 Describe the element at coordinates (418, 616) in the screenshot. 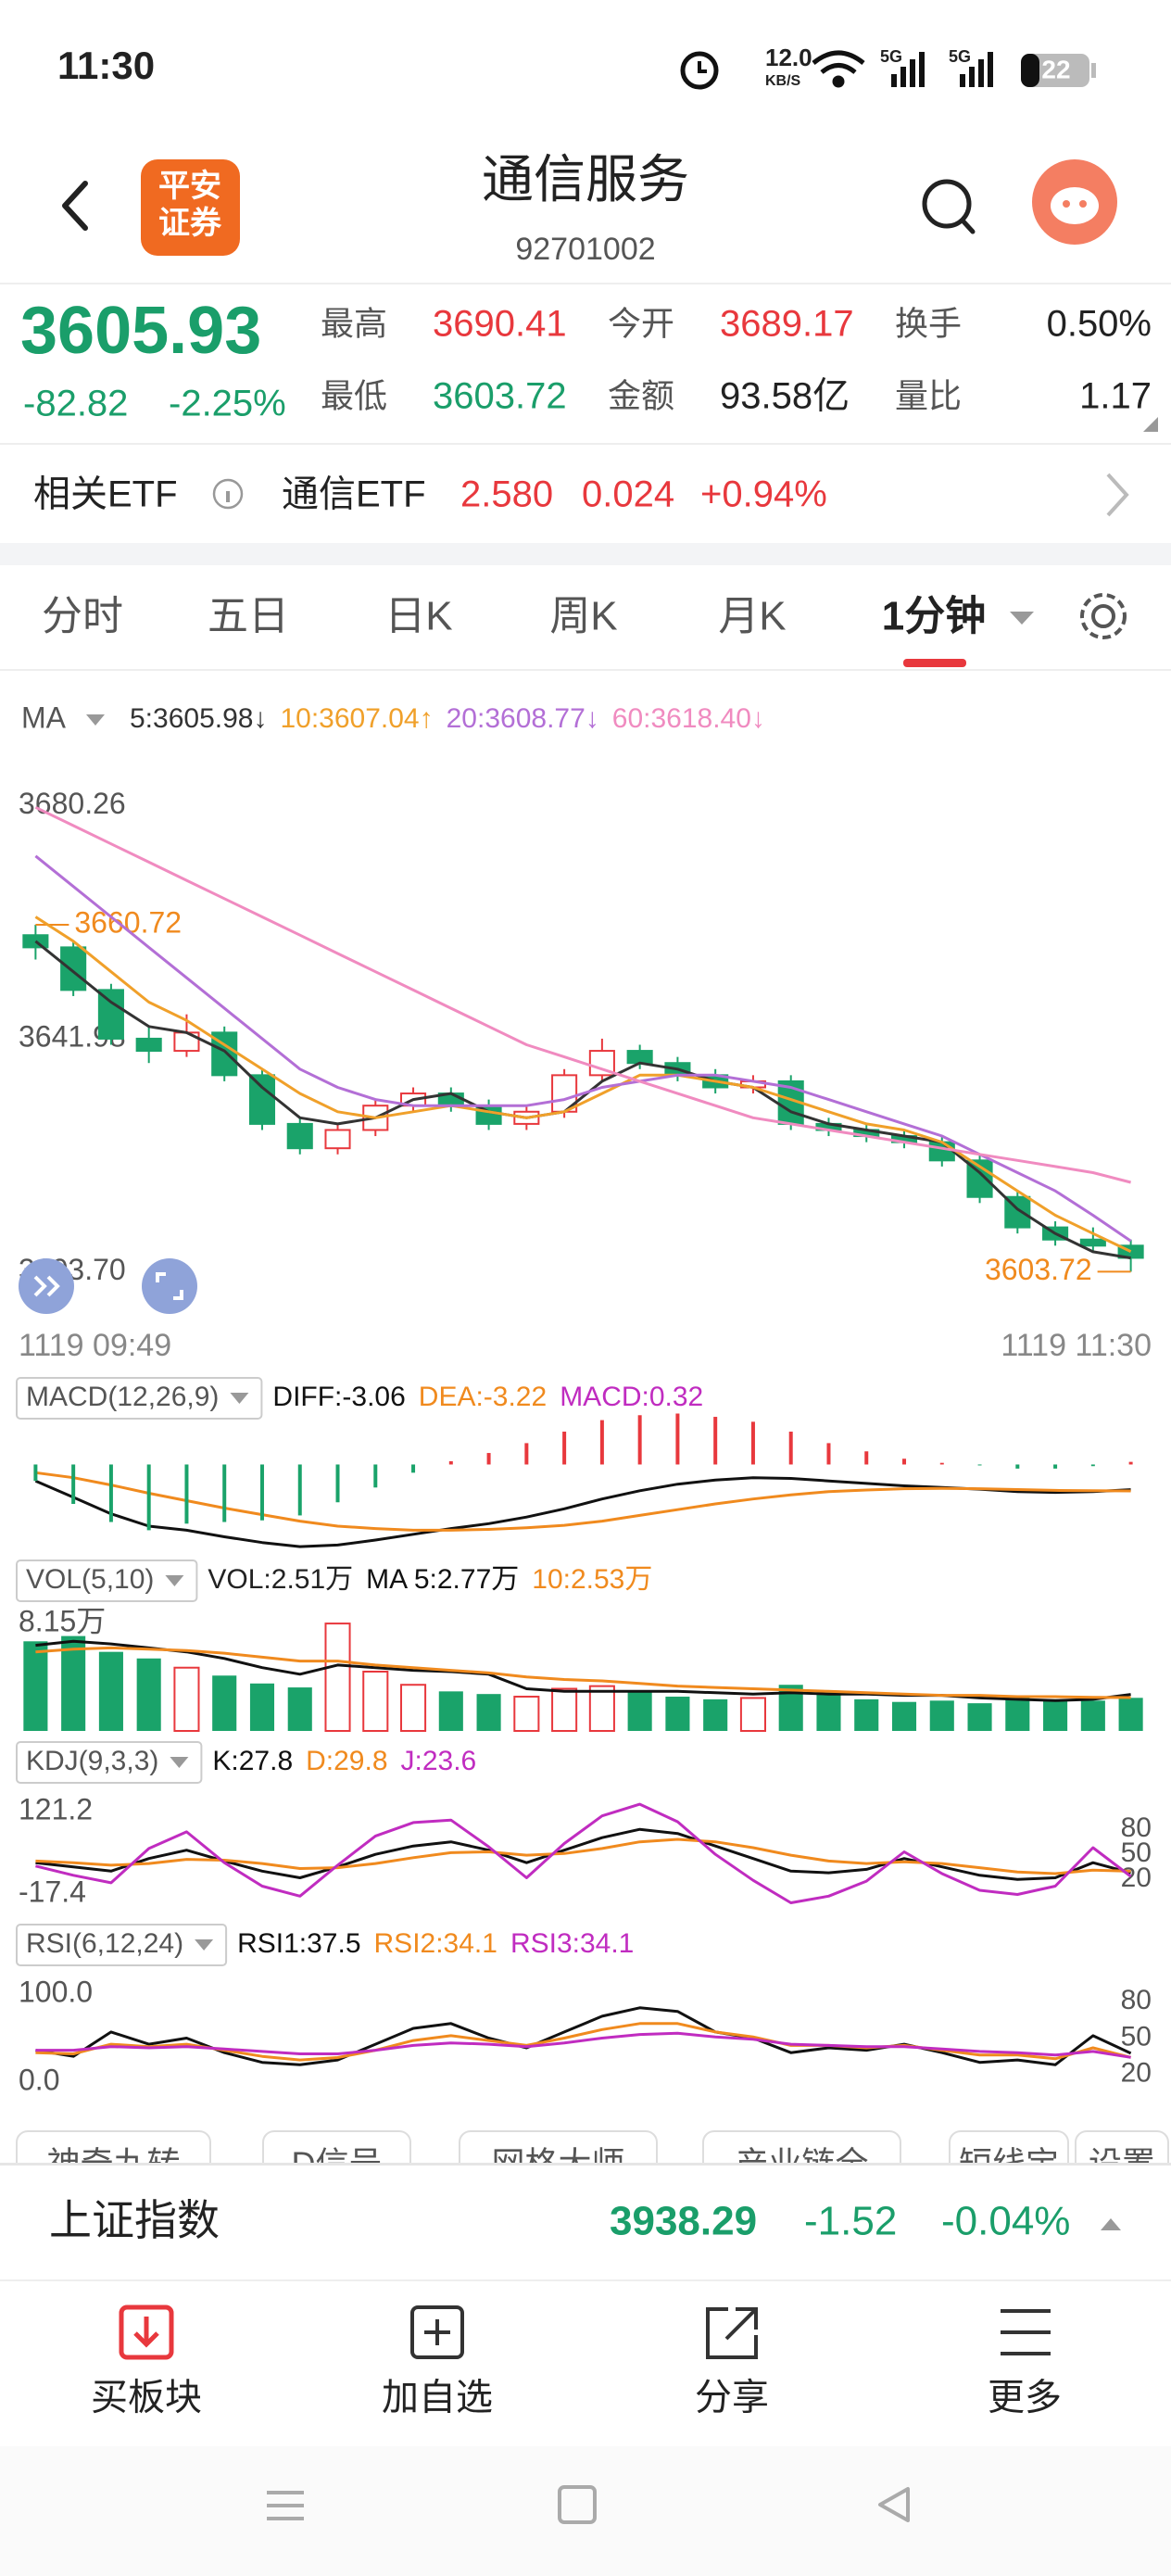

I see `tab: 日K` at that location.